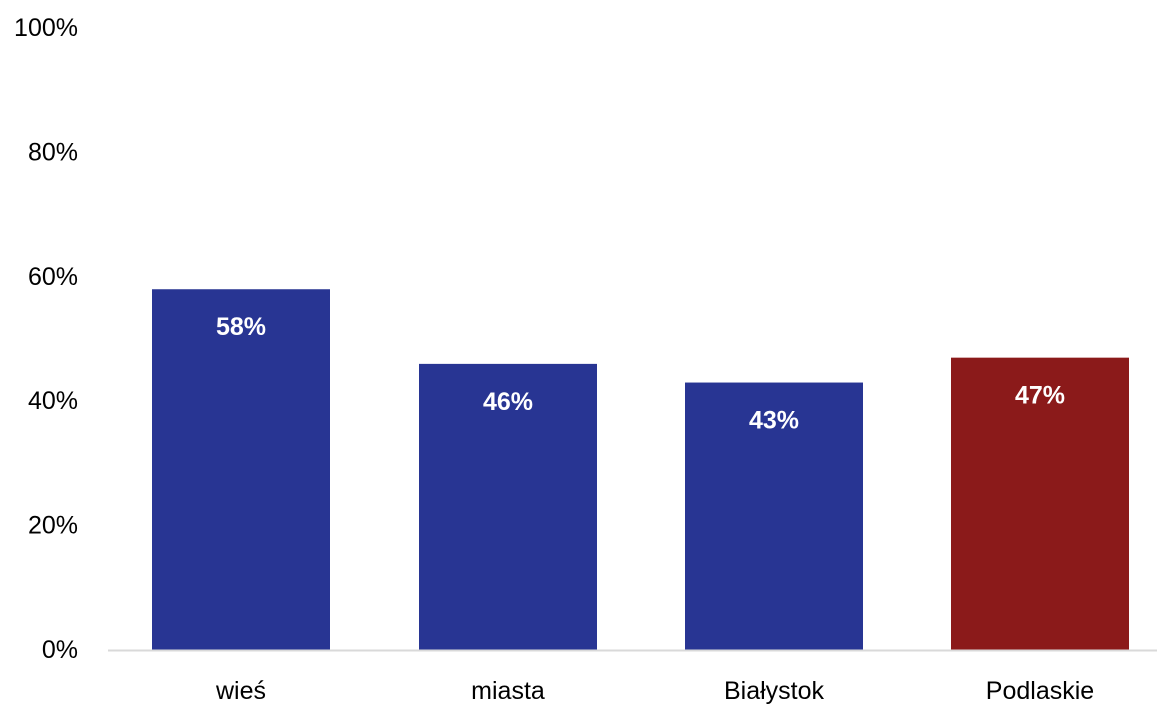 This screenshot has height=704, width=1157. Describe the element at coordinates (1040, 396) in the screenshot. I see `data-label: 47%` at that location.